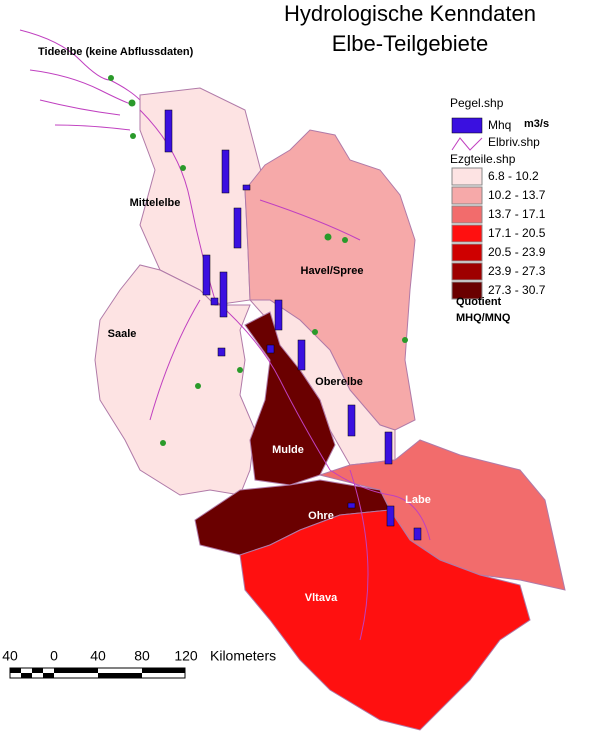  I want to click on region-vltava, so click(385, 620).